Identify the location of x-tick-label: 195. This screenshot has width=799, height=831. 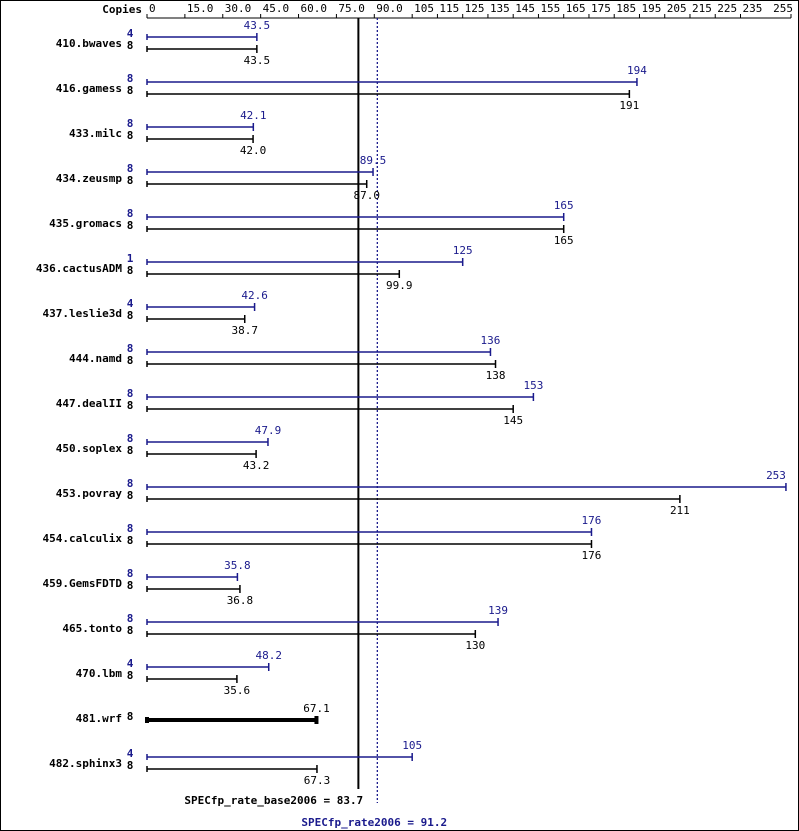
(651, 8).